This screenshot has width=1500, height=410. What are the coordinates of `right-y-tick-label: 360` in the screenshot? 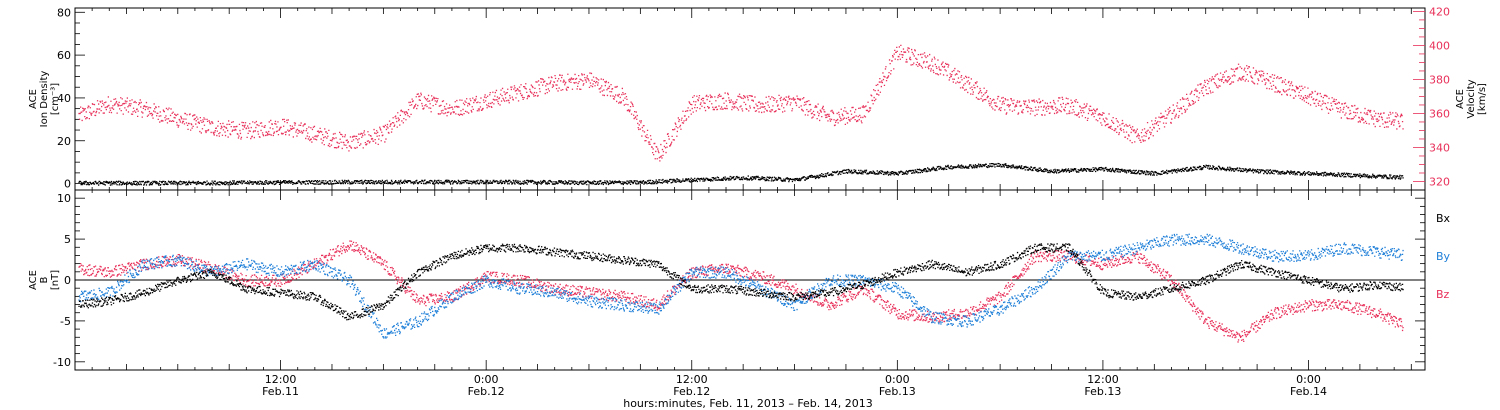 It's located at (1439, 113).